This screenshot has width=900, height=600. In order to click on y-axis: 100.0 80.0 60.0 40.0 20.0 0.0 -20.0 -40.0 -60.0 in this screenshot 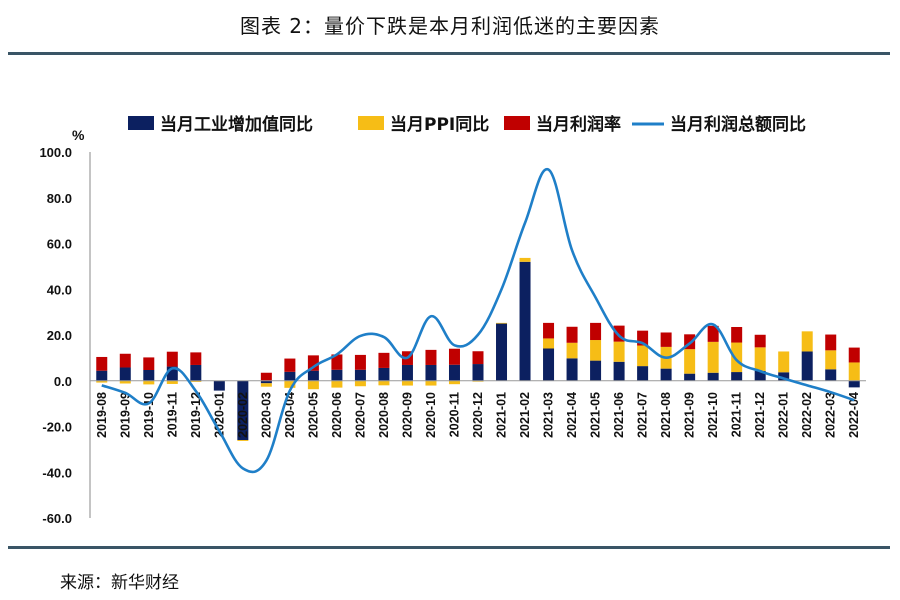, I will do `click(65, 335)`.